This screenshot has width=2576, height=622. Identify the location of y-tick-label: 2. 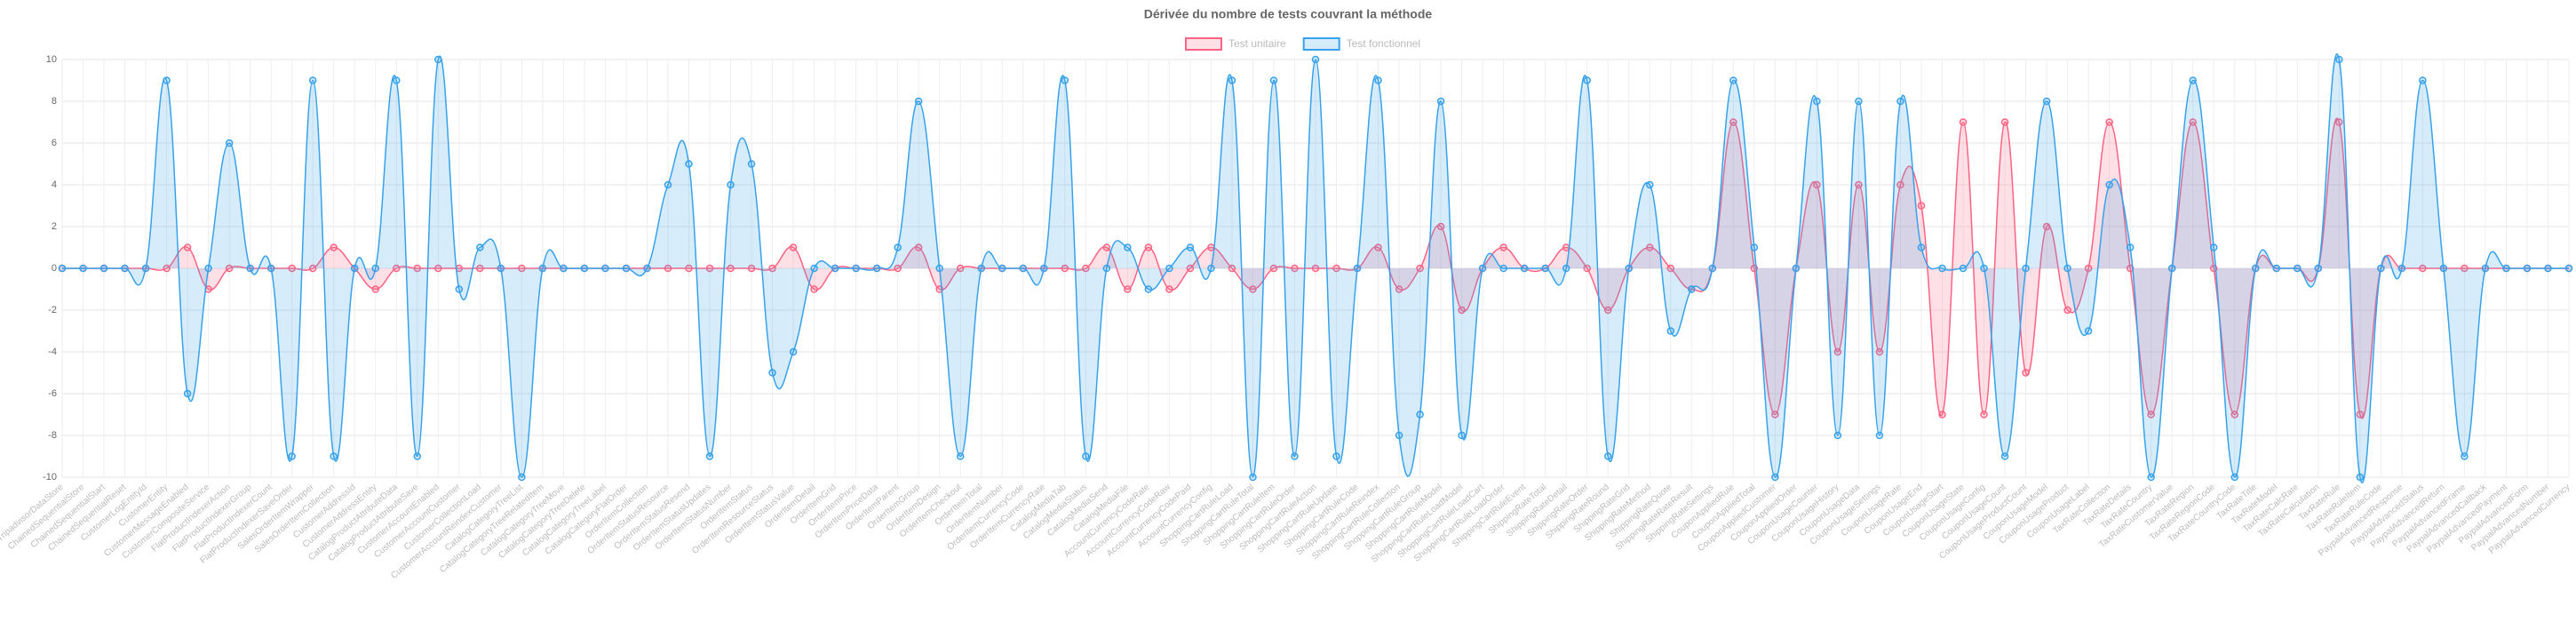
(54, 226).